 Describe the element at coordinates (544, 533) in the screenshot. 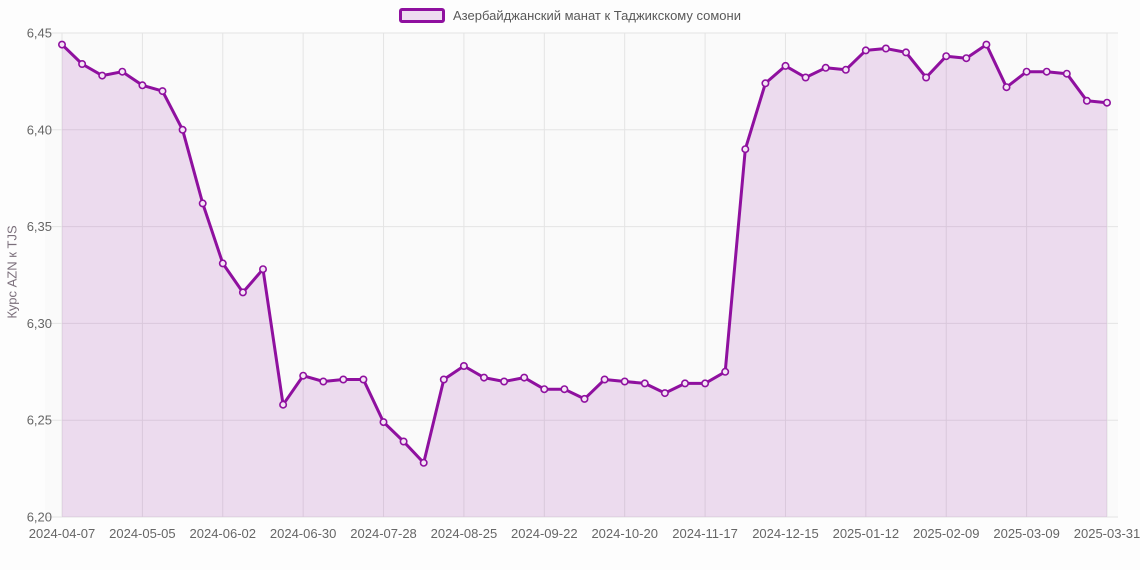

I see `x-tick-label: 2024-09-22` at that location.